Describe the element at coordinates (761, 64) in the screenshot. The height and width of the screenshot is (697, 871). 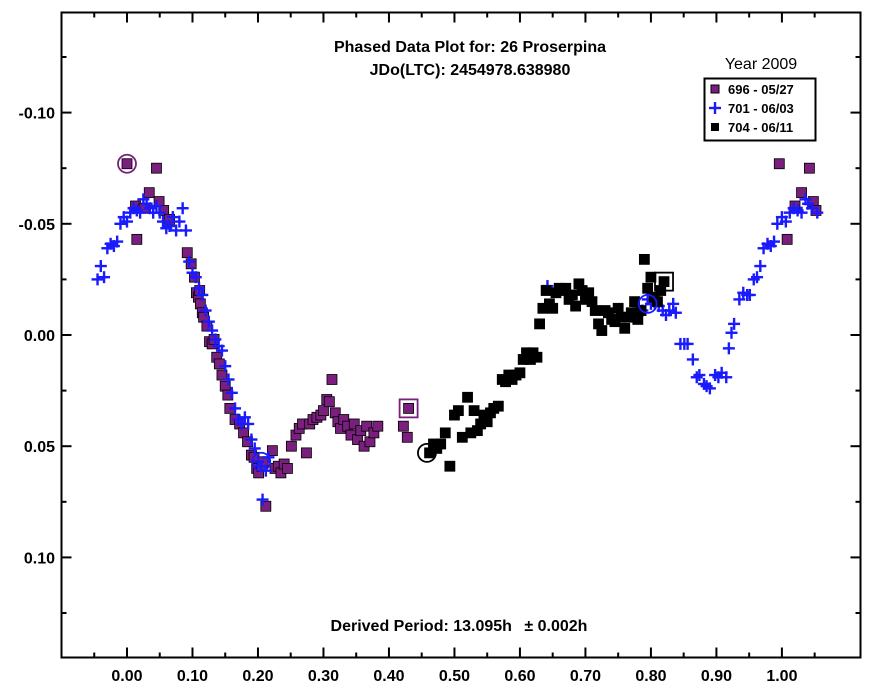
I see `legend-title: Year 2009` at that location.